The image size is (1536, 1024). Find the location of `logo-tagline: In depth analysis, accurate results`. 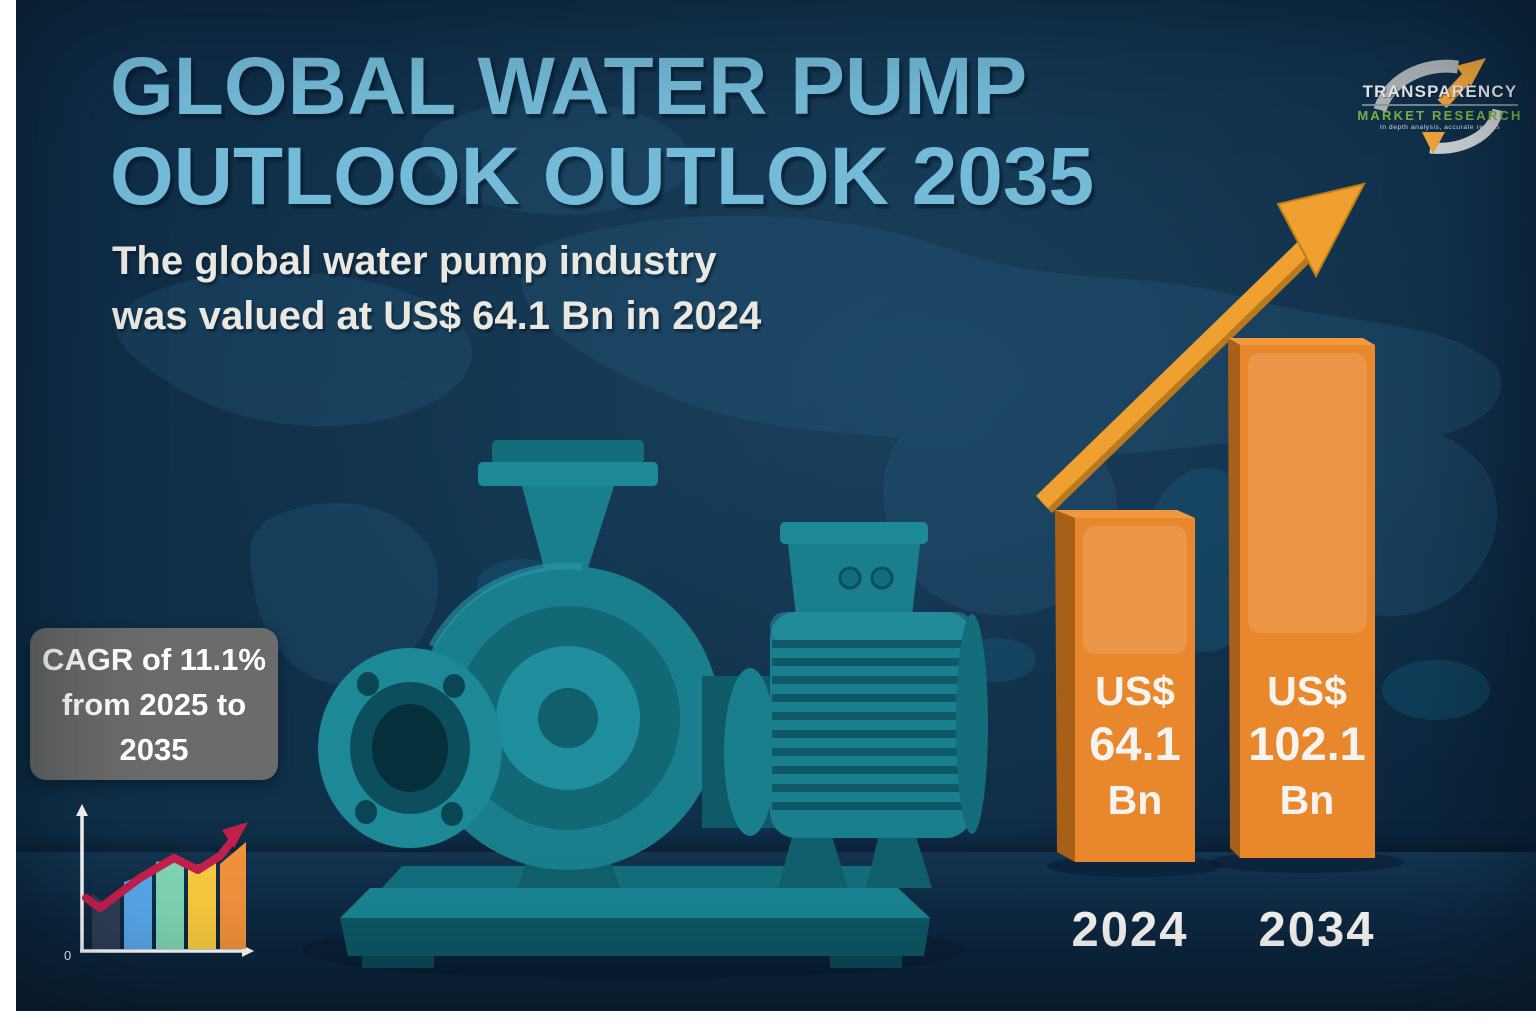

logo-tagline: In depth analysis, accurate results is located at coordinates (1440, 127).